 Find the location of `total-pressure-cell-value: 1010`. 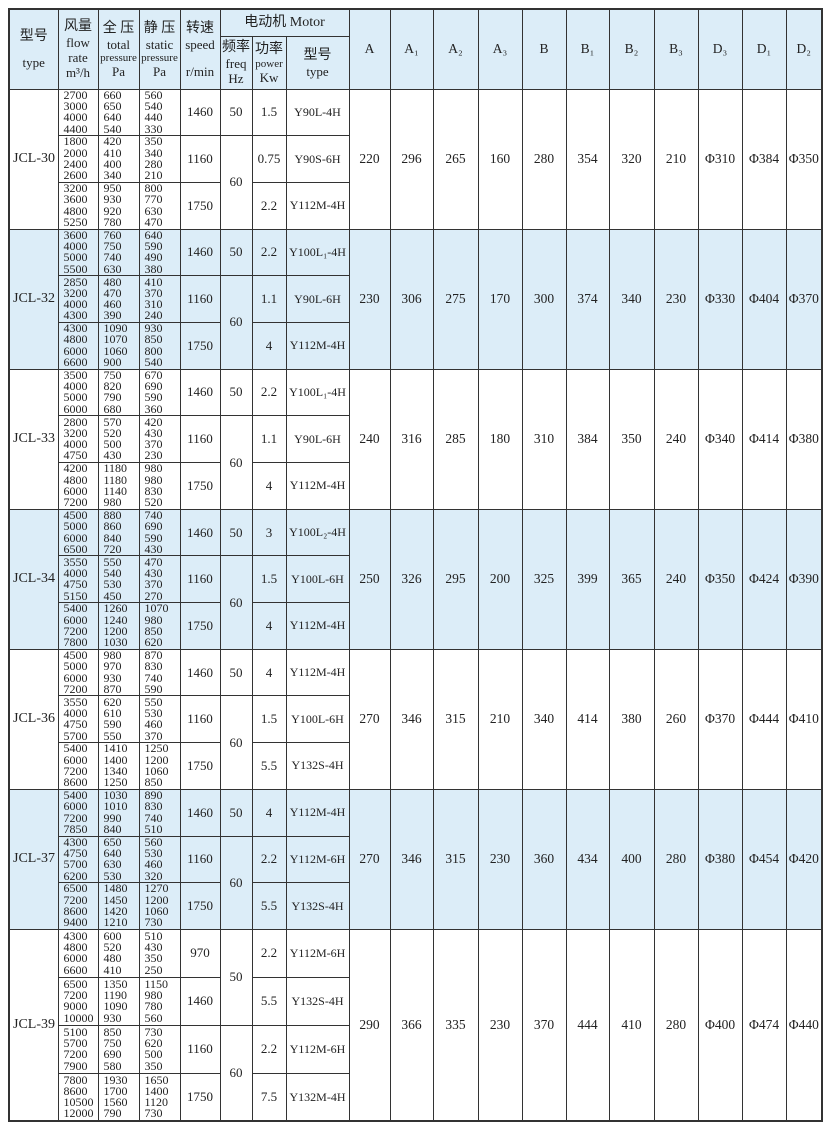

total-pressure-cell-value: 1010 is located at coordinates (115, 806).